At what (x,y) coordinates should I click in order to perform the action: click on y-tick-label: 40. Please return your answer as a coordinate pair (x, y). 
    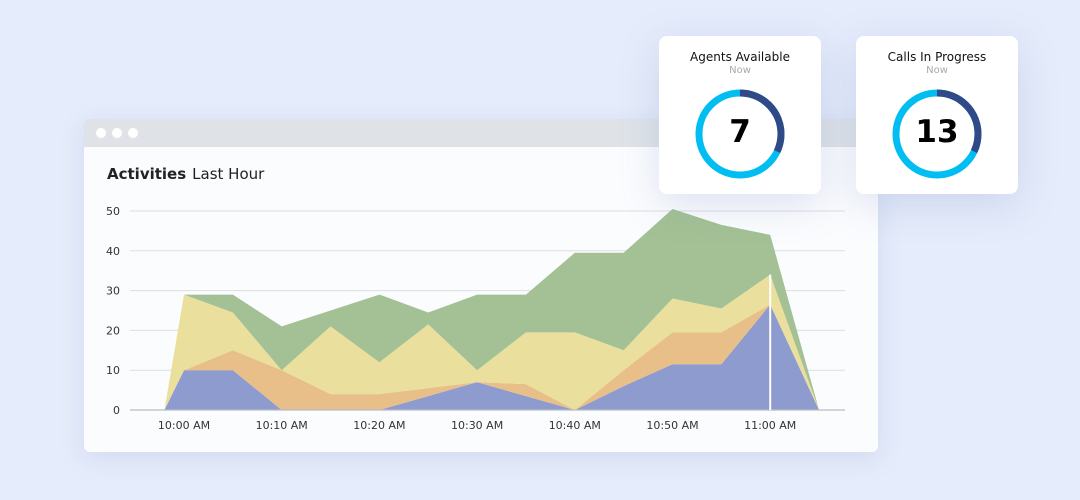
    Looking at the image, I should click on (113, 251).